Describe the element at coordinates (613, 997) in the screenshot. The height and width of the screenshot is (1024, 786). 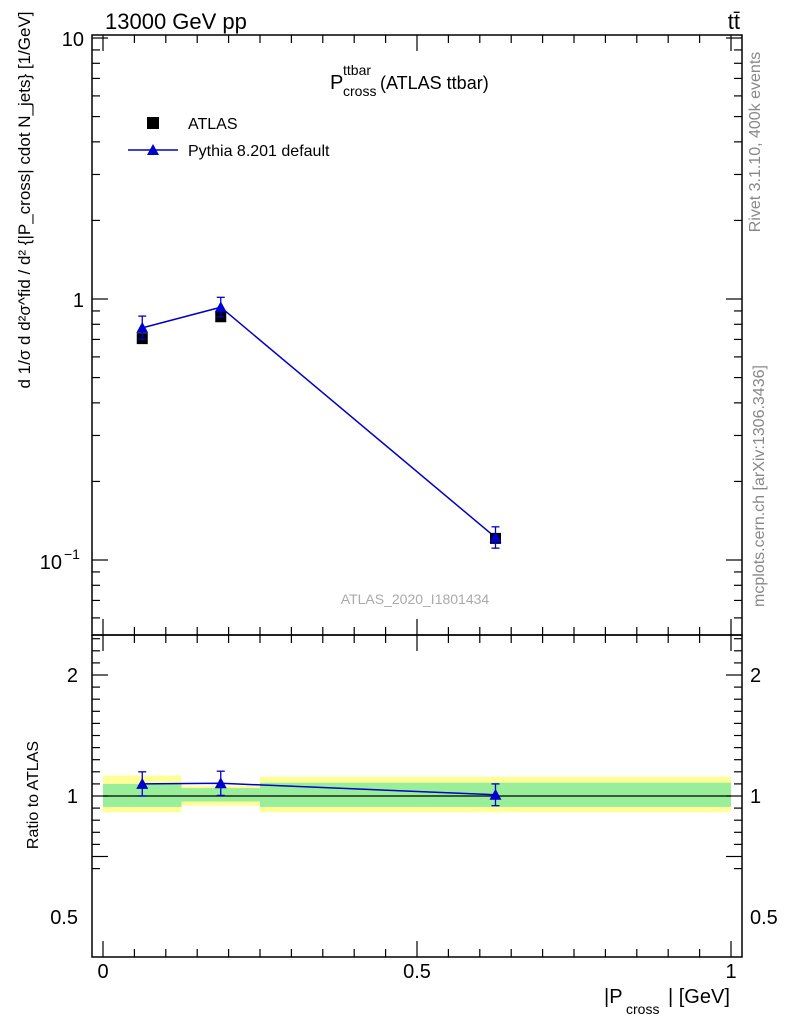
I see `x-axis-title-main: |P` at that location.